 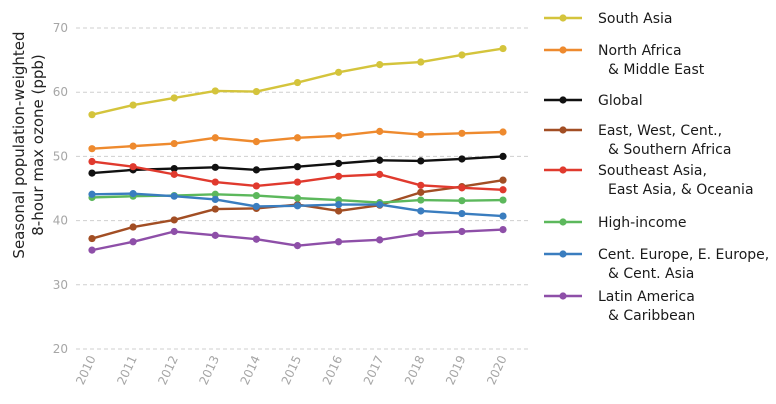 What do you see at coordinates (374, 370) in the screenshot?
I see `x-tick-label: 2017` at bounding box center [374, 370].